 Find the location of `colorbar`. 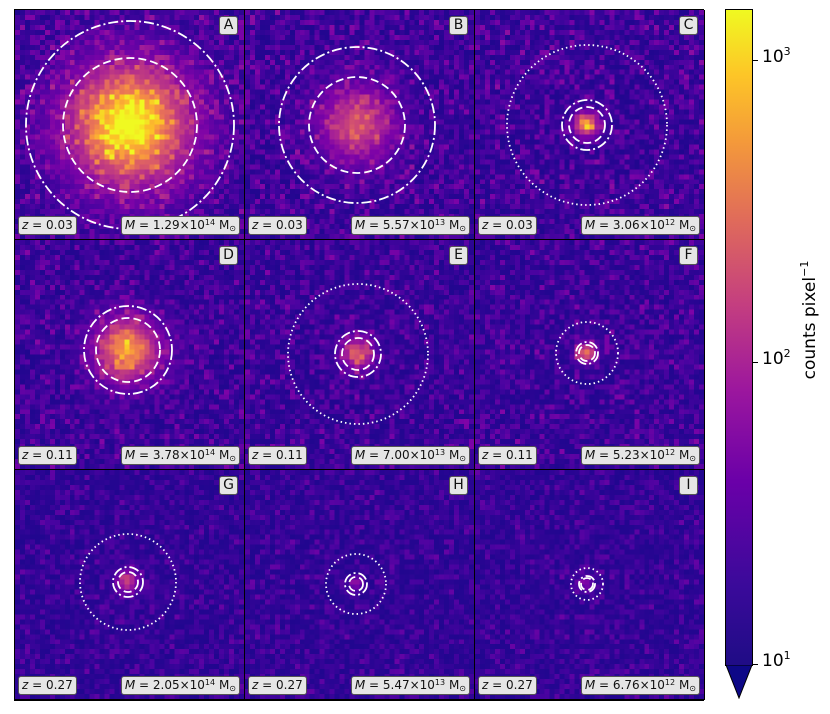

colorbar is located at coordinates (739, 337).